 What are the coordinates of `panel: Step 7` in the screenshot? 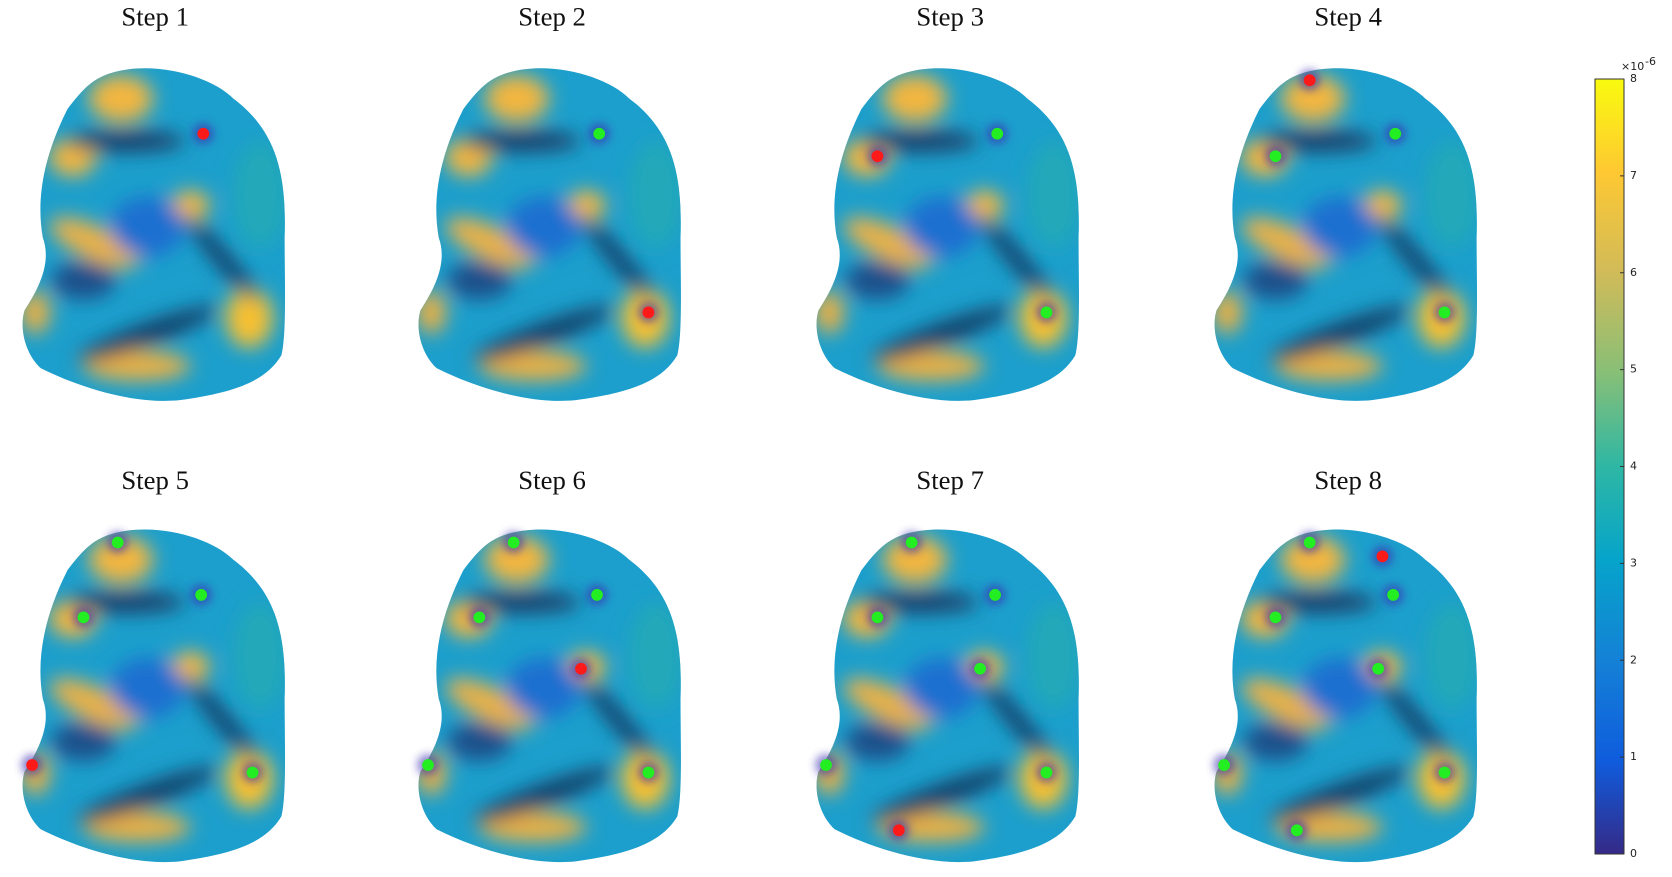 It's located at (947, 663).